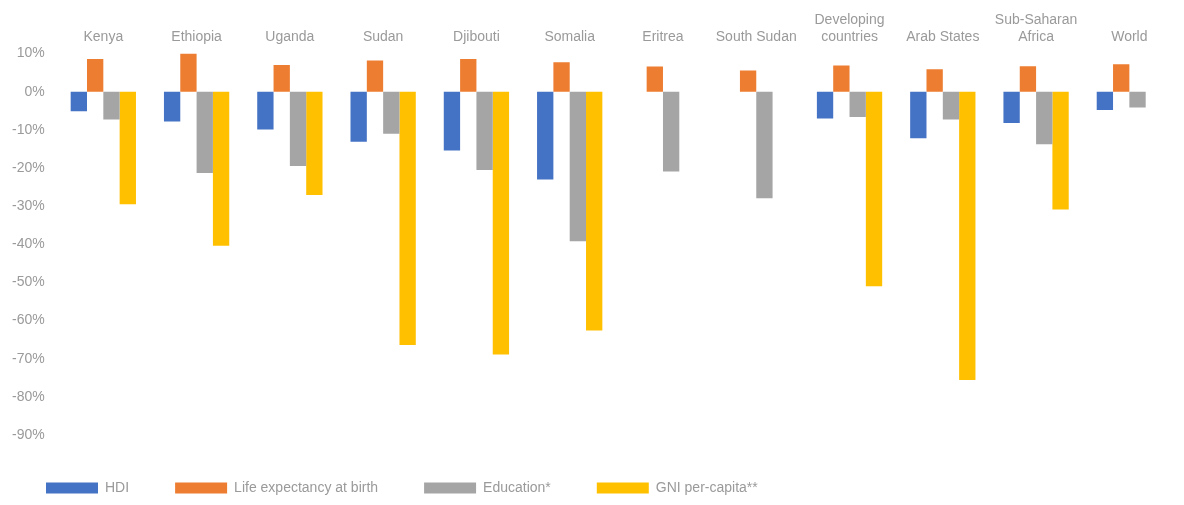 Image resolution: width=1184 pixels, height=505 pixels. Describe the element at coordinates (28, 395) in the screenshot. I see `y-tick-label: -80%` at that location.